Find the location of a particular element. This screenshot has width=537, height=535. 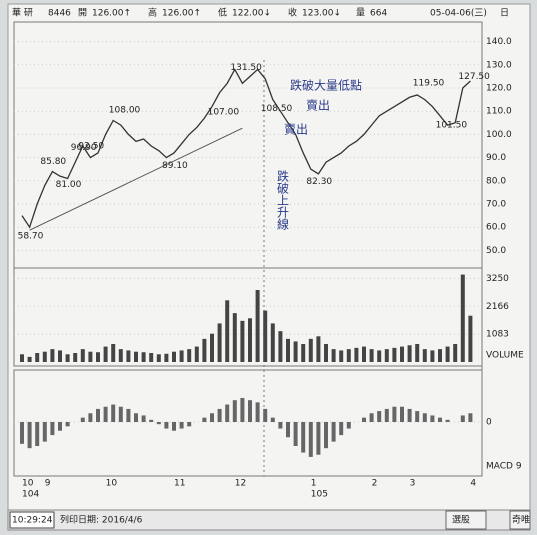

y-tick-label: 70.0 is located at coordinates (496, 205).